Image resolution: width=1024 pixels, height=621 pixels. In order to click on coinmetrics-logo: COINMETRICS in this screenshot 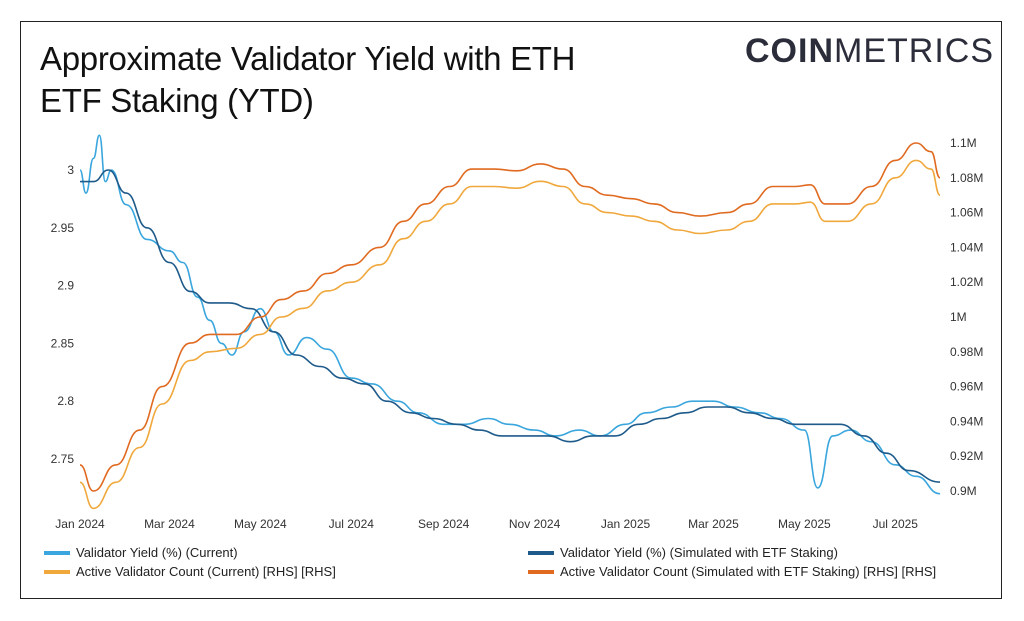, I will do `click(869, 51)`.